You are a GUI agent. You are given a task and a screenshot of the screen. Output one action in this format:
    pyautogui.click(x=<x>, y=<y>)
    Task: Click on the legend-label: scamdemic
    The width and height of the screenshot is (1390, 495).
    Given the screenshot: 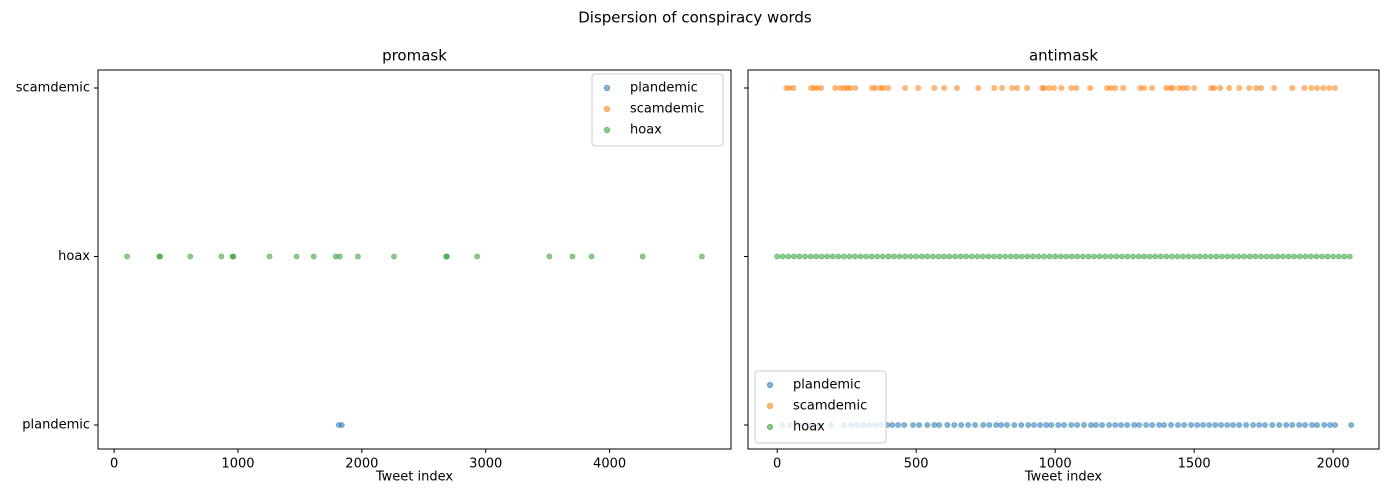 What is the action you would take?
    pyautogui.click(x=830, y=406)
    